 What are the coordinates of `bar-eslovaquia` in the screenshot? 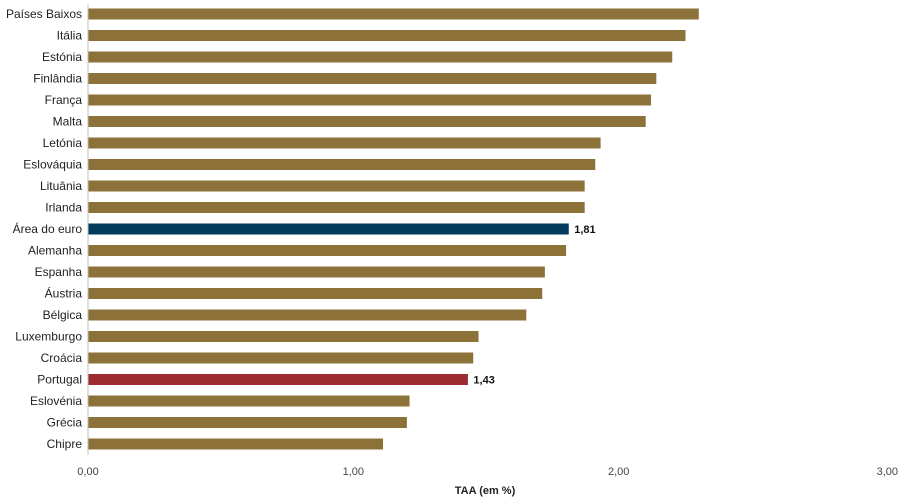 It's located at (342, 164).